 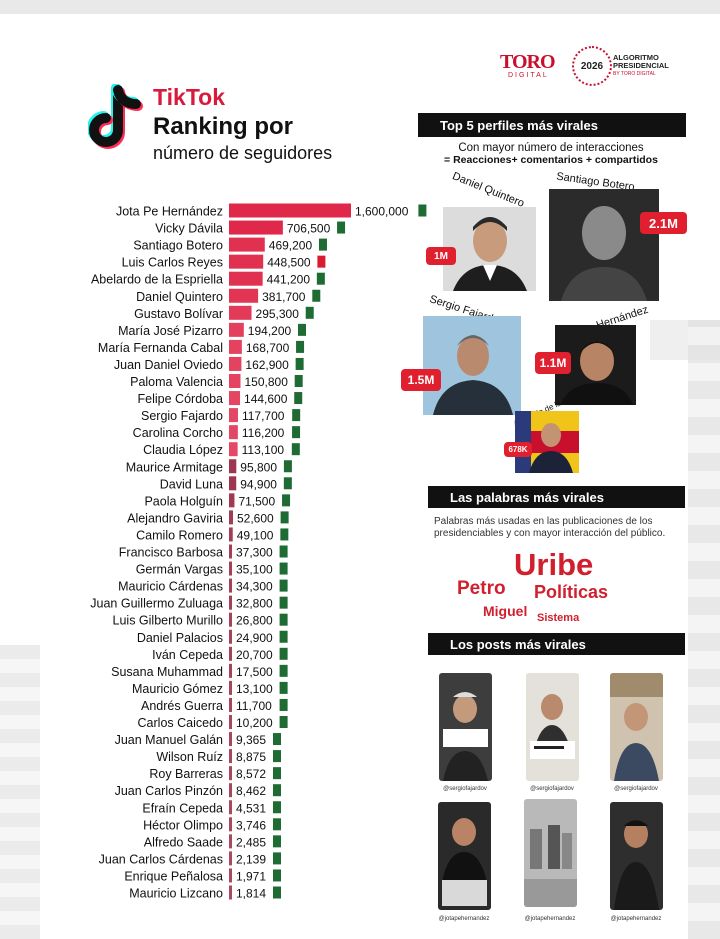 I want to click on category-label: Iván Cepeda, so click(x=187, y=655).